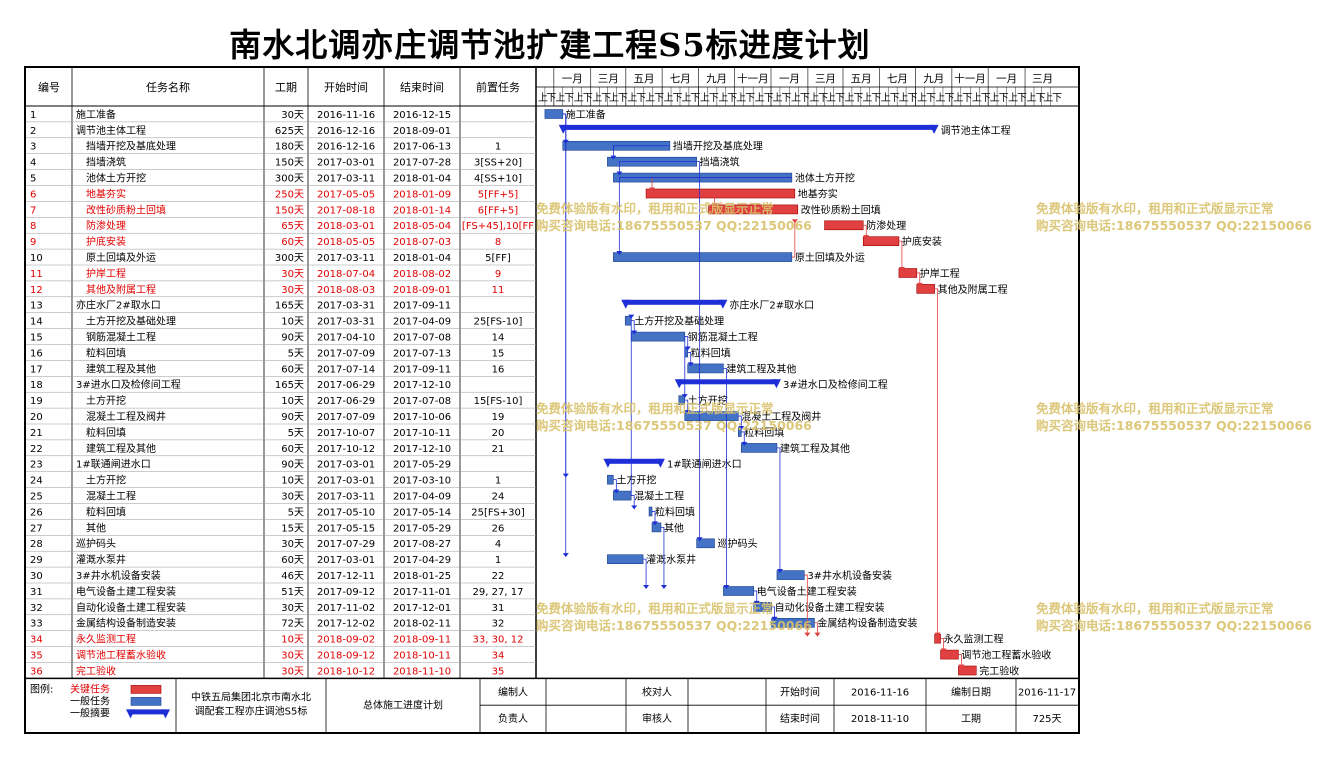 The height and width of the screenshot is (757, 1318). Describe the element at coordinates (113, 464) in the screenshot. I see `cell-name: 1#联通闸进水口` at that location.